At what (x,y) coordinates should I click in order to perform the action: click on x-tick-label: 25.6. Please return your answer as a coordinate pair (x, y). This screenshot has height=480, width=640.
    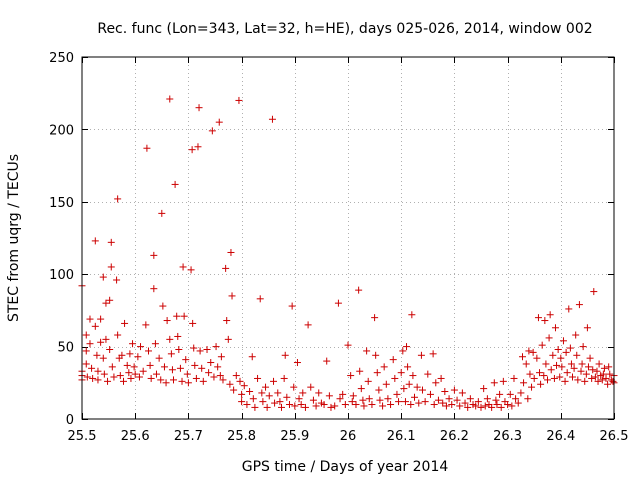
    Looking at the image, I should click on (135, 436).